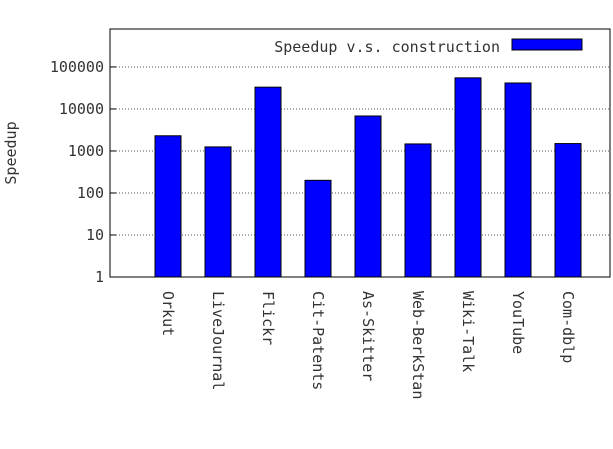 This screenshot has width=613, height=449. I want to click on y-axis-label: Speedup, so click(11, 152).